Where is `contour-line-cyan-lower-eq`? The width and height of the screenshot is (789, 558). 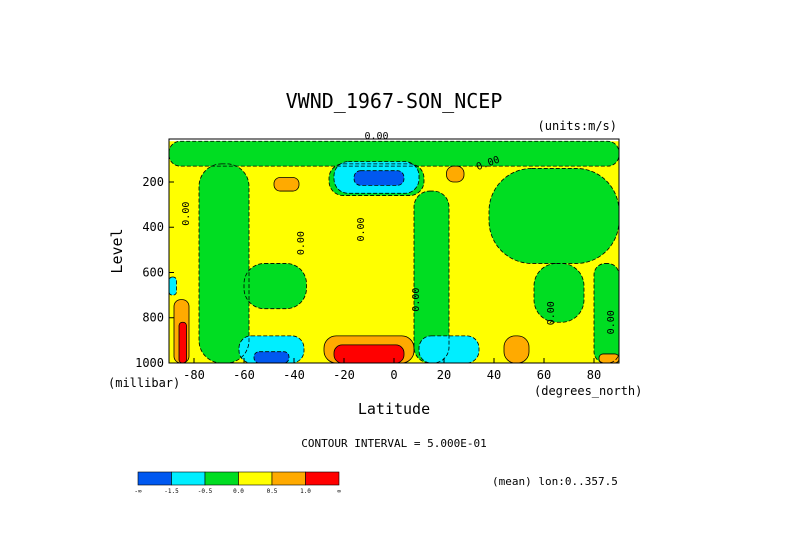
contour-line-cyan-lower-eq is located at coordinates (449, 349).